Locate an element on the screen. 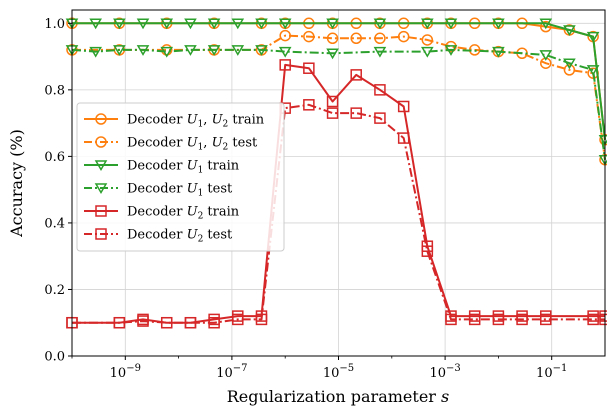 The image size is (607, 414). y-tick-label: 0.4 is located at coordinates (54, 223).